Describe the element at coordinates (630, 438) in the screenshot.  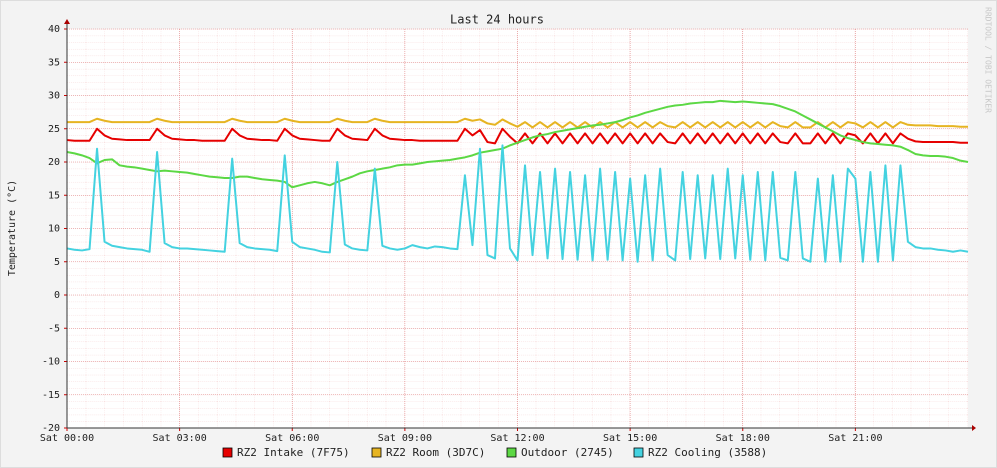
I see `x-tick-label: Sat 15:00` at that location.